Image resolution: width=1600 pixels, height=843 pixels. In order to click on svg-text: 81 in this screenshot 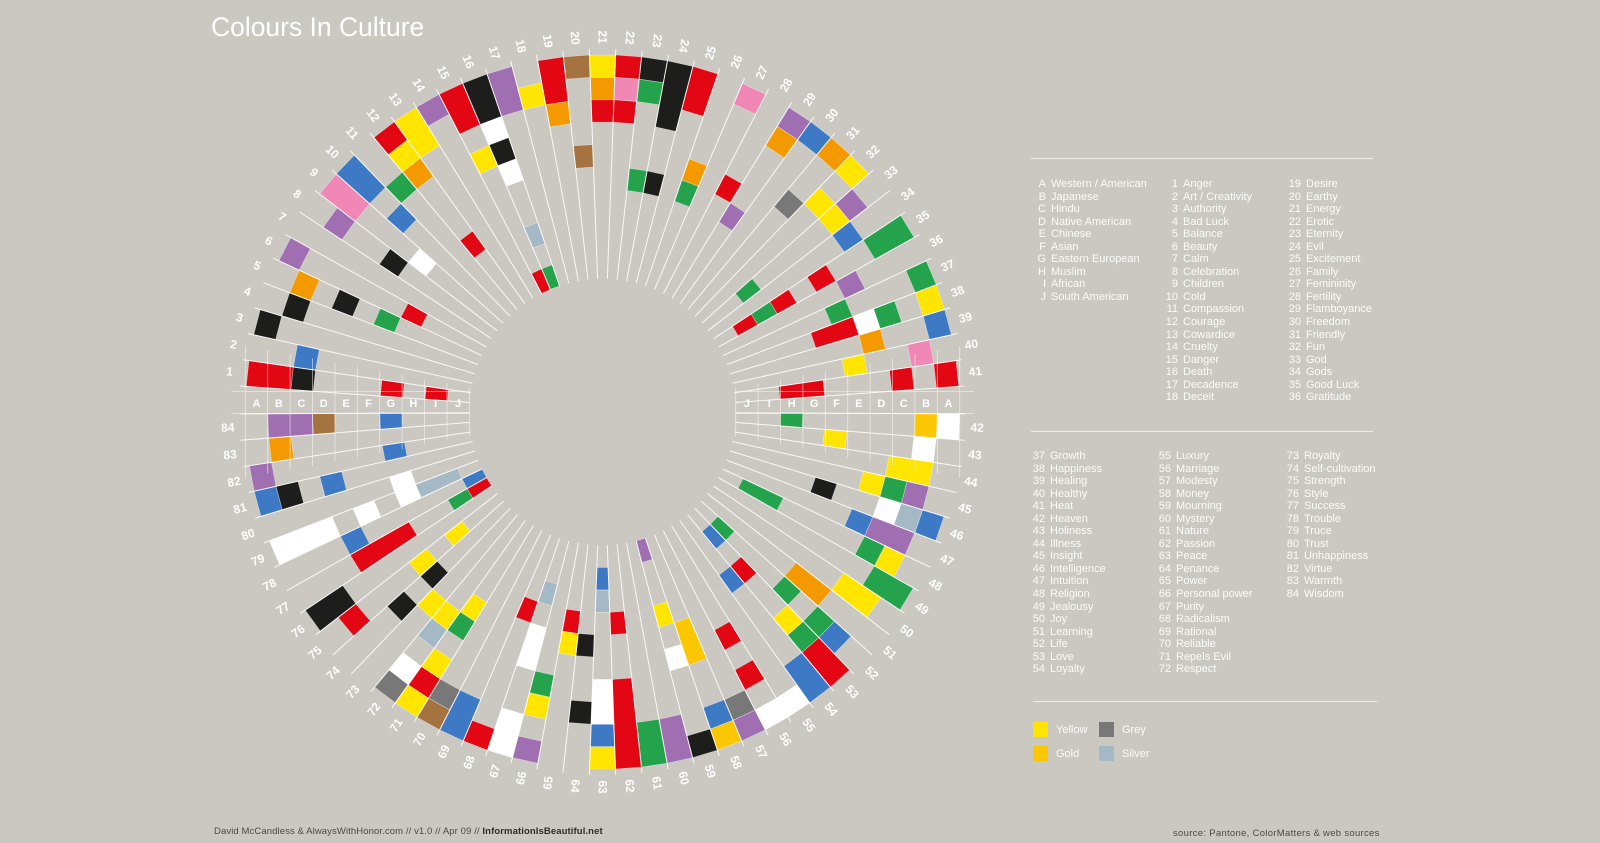, I will do `click(240, 508)`.